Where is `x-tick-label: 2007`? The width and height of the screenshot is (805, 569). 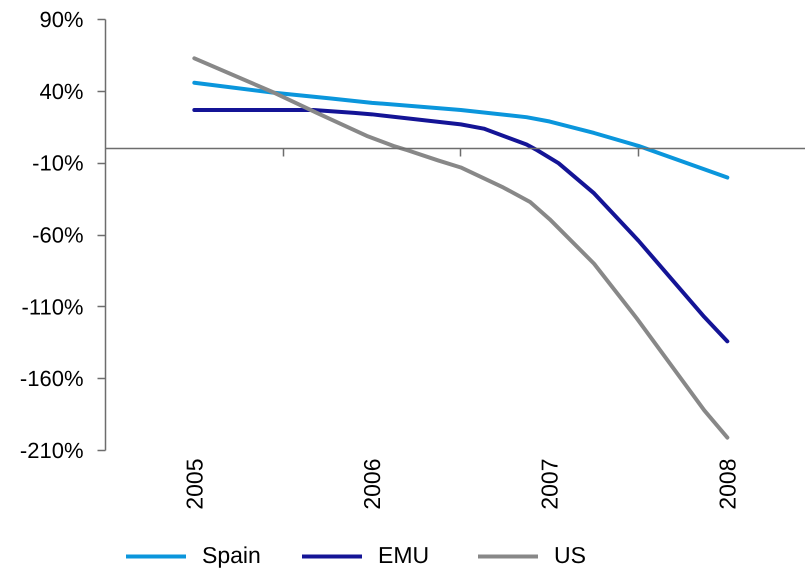 x-tick-label: 2007 is located at coordinates (549, 484).